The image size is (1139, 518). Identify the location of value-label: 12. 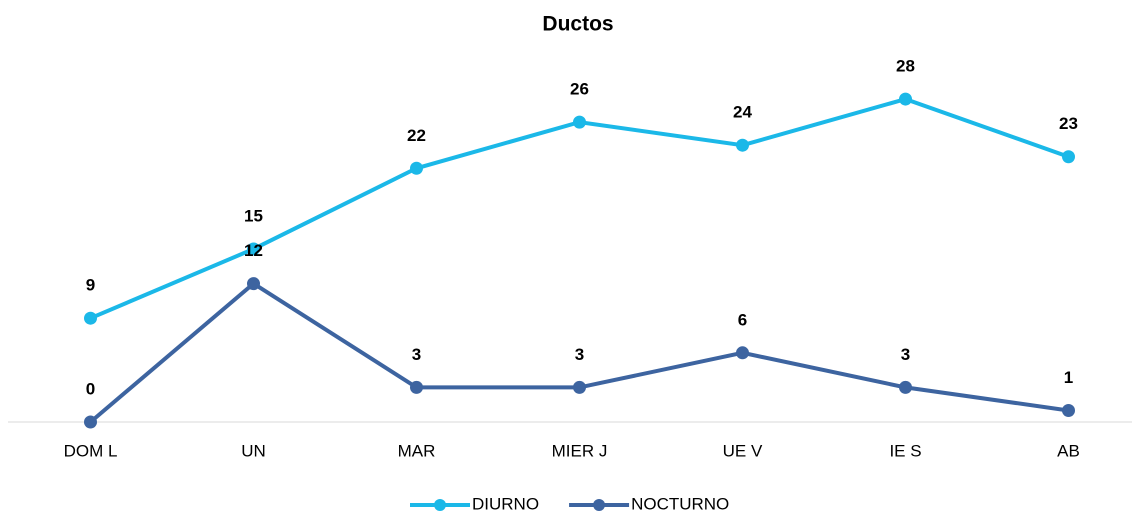
(253, 250).